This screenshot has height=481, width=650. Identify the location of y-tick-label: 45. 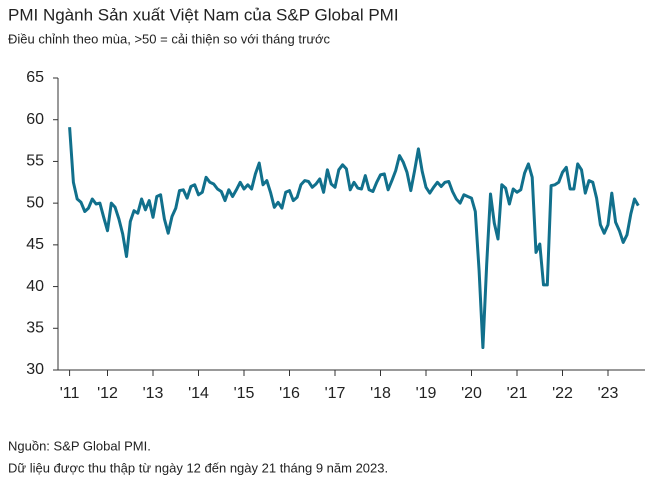
(35, 244).